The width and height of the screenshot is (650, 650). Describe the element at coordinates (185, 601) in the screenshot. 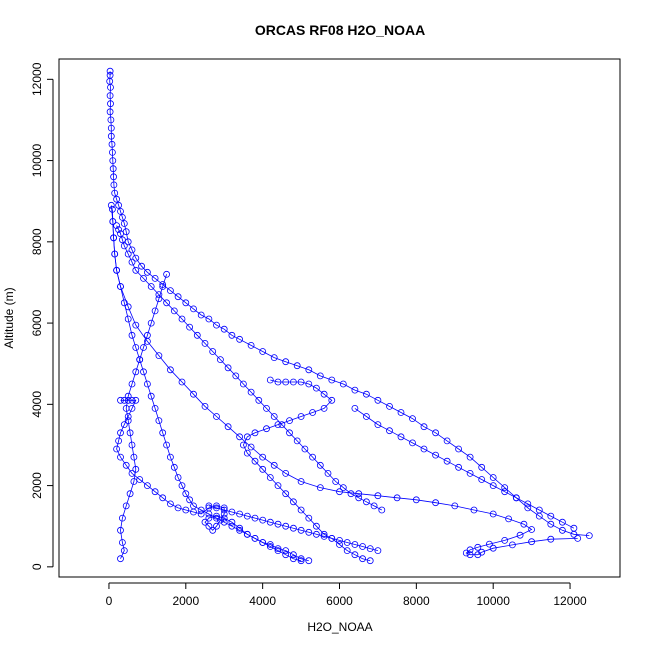

I see `x-tick-label: 2000` at that location.